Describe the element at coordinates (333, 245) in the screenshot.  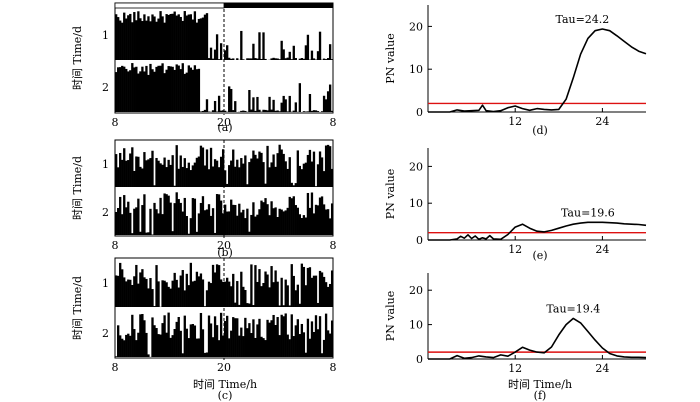
I see `x-tick-label: 8` at that location.